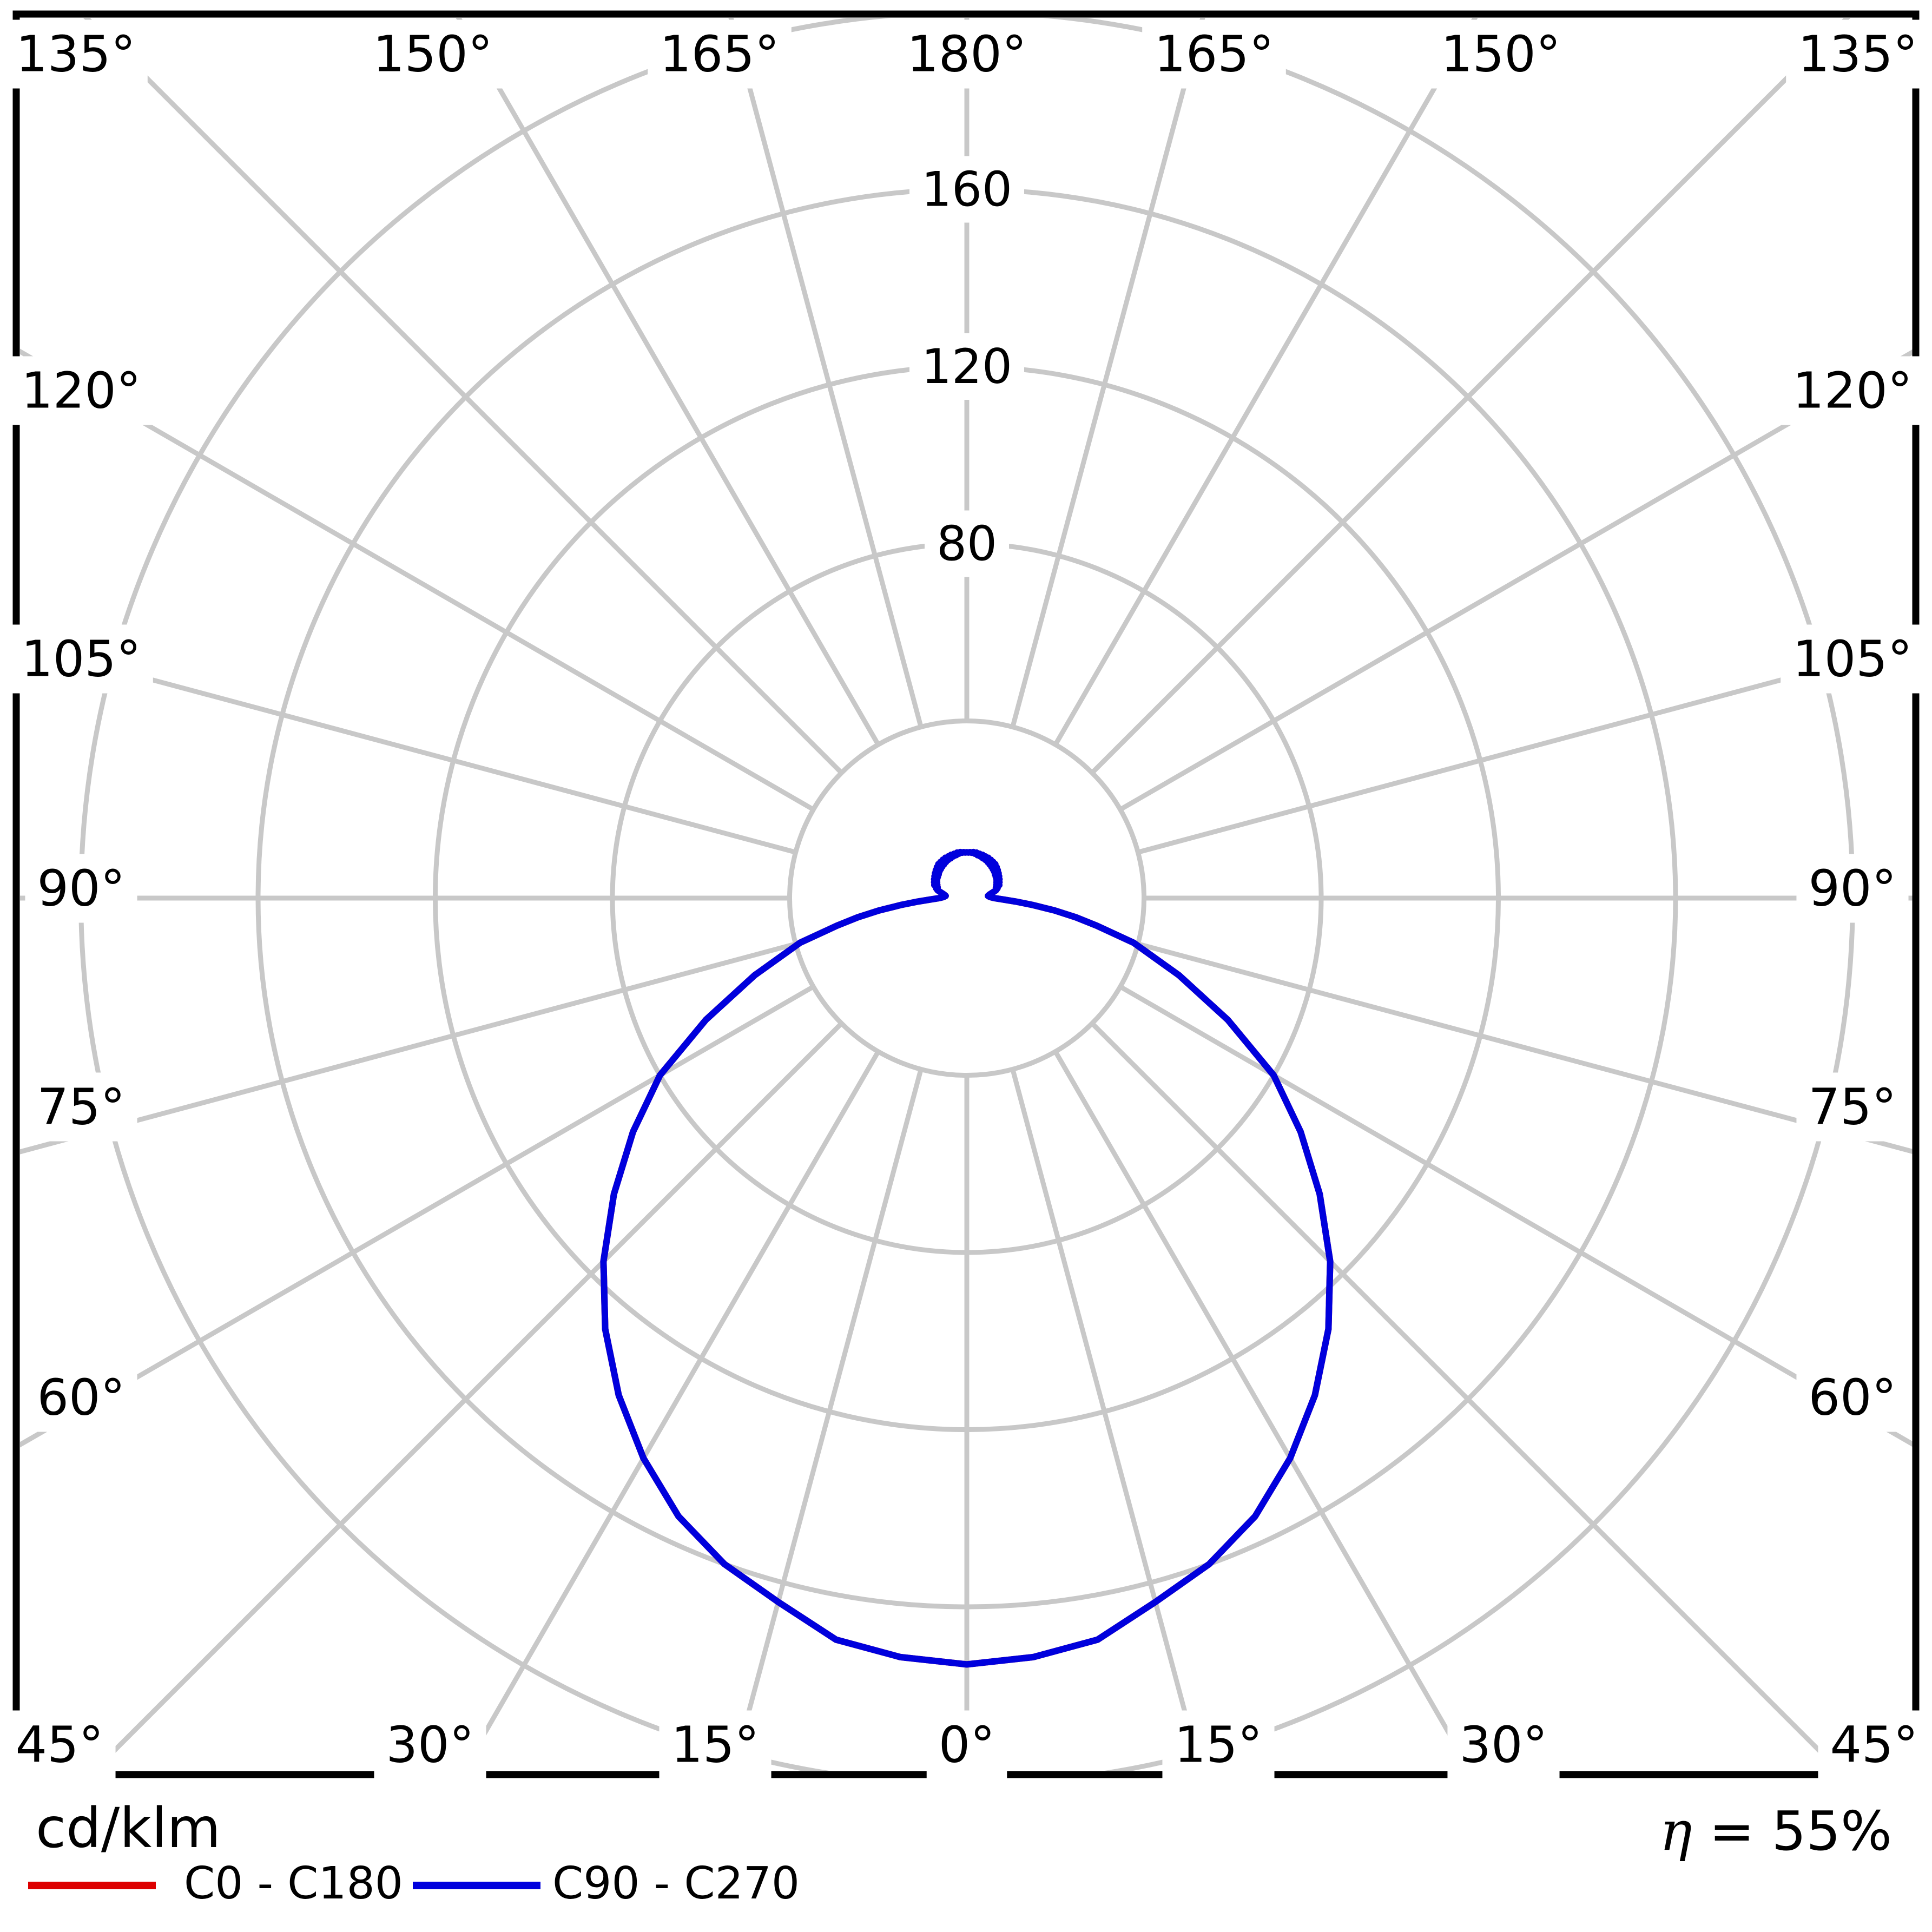 The image size is (1932, 1932). What do you see at coordinates (676, 1883) in the screenshot?
I see `legend-label-c90-c270: C90 - C270` at bounding box center [676, 1883].